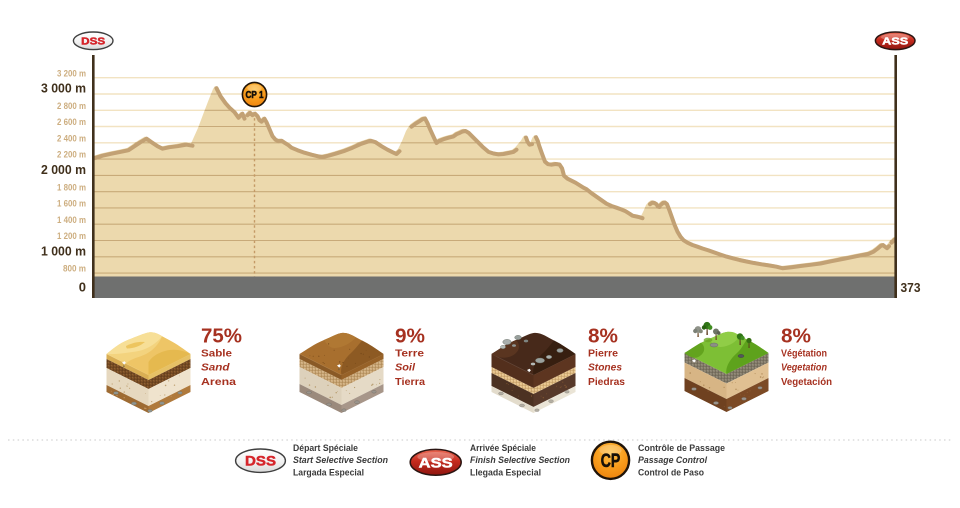 Image resolution: width=960 pixels, height=508 pixels. Describe the element at coordinates (63, 88) in the screenshot. I see `svg-text: 3 000 m` at that location.